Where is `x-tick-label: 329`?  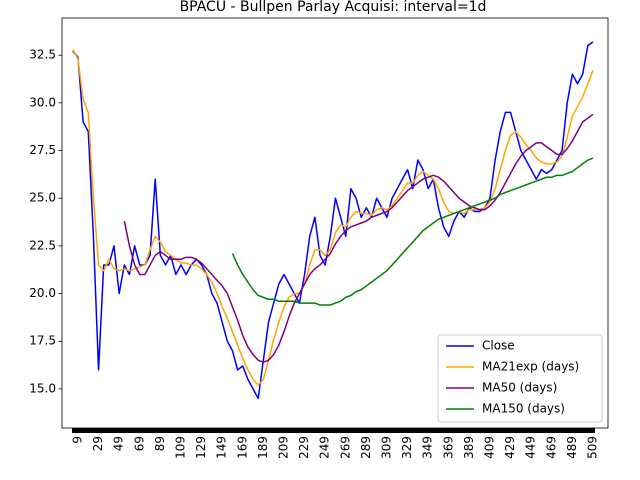
x-tick-label: 329 is located at coordinates (407, 447).